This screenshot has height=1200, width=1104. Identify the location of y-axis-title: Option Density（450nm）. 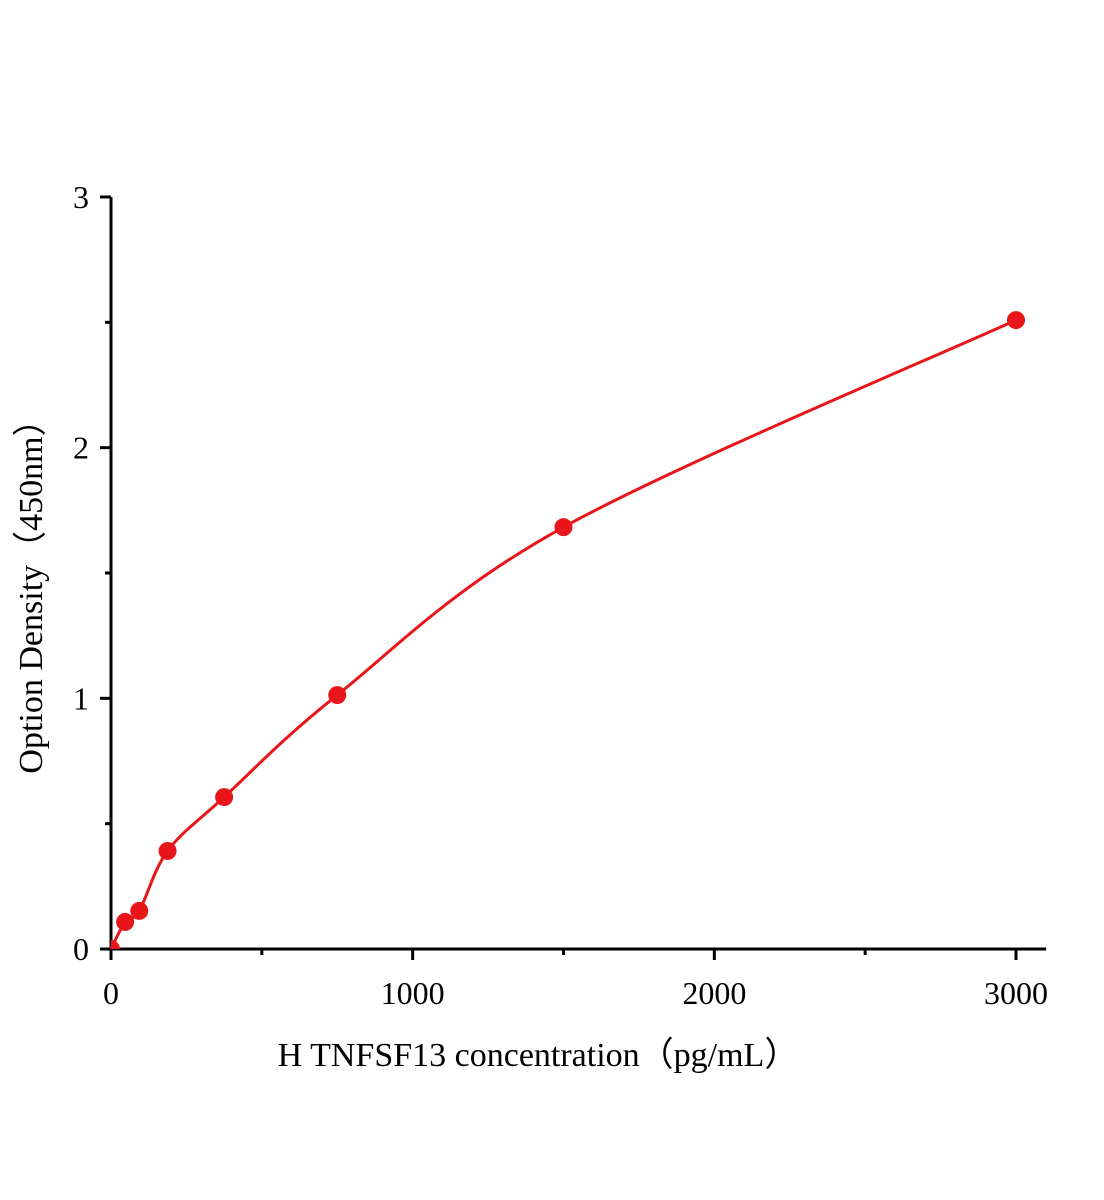
(31, 587).